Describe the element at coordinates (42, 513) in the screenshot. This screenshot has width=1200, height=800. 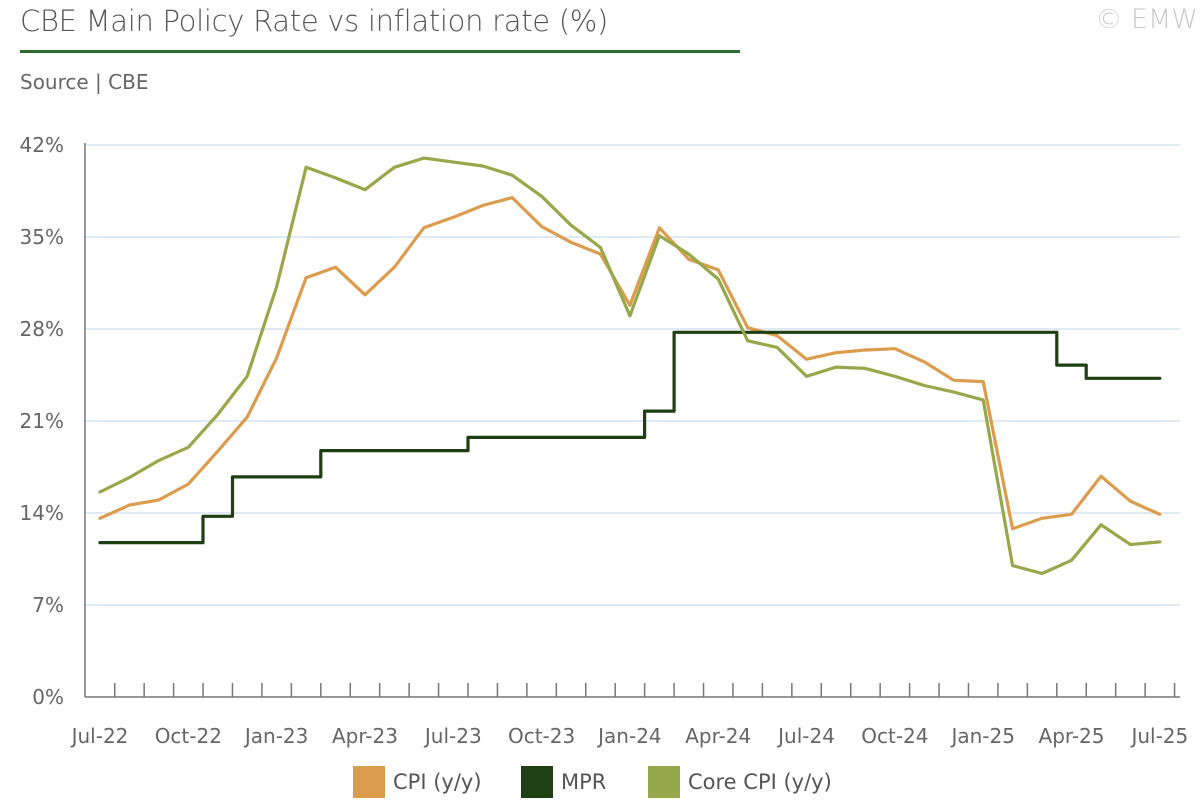
I see `y-tick-label: 14%` at that location.